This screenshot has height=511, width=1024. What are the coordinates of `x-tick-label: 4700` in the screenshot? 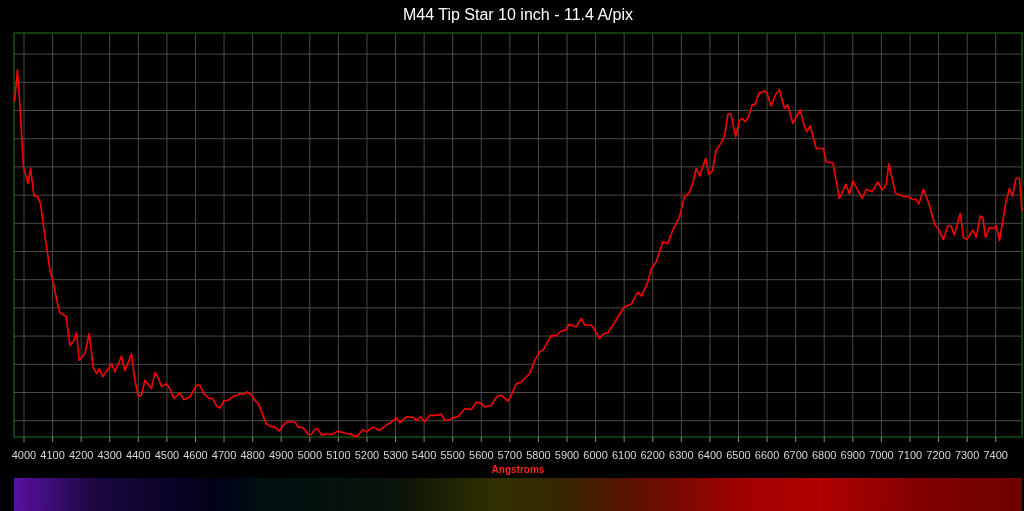 It's located at (224, 455).